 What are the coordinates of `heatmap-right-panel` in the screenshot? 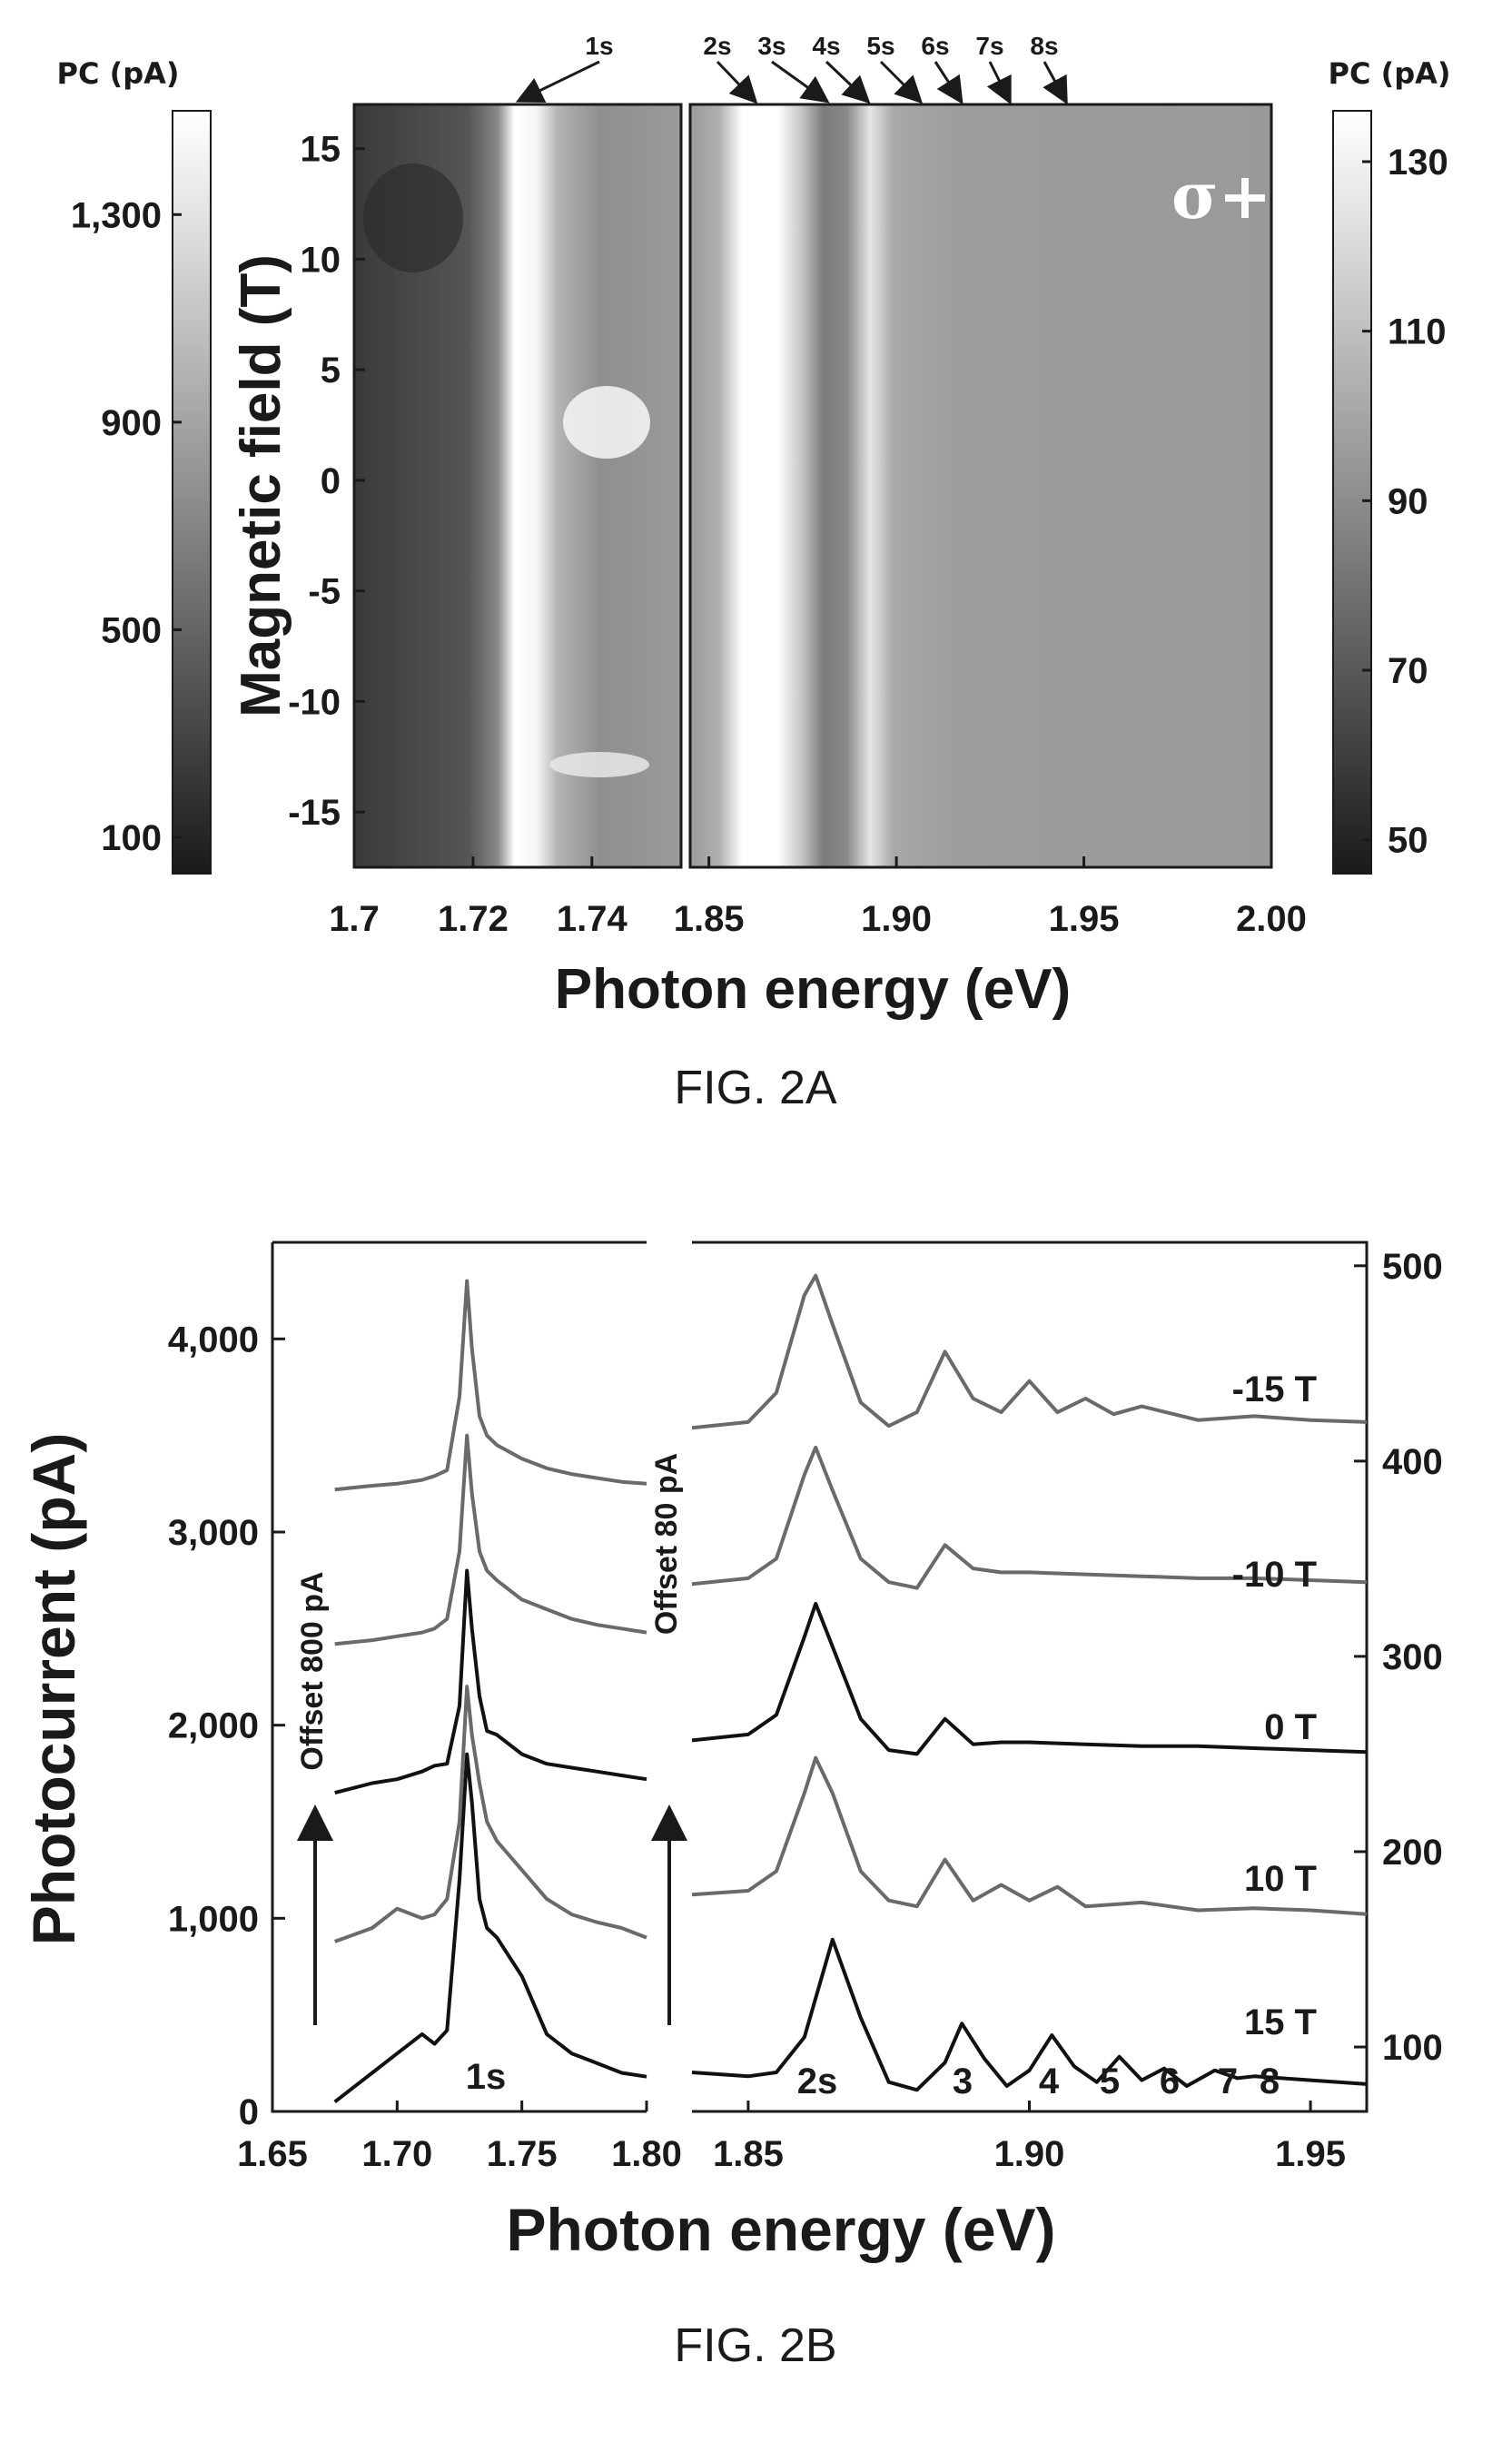 It's located at (981, 486).